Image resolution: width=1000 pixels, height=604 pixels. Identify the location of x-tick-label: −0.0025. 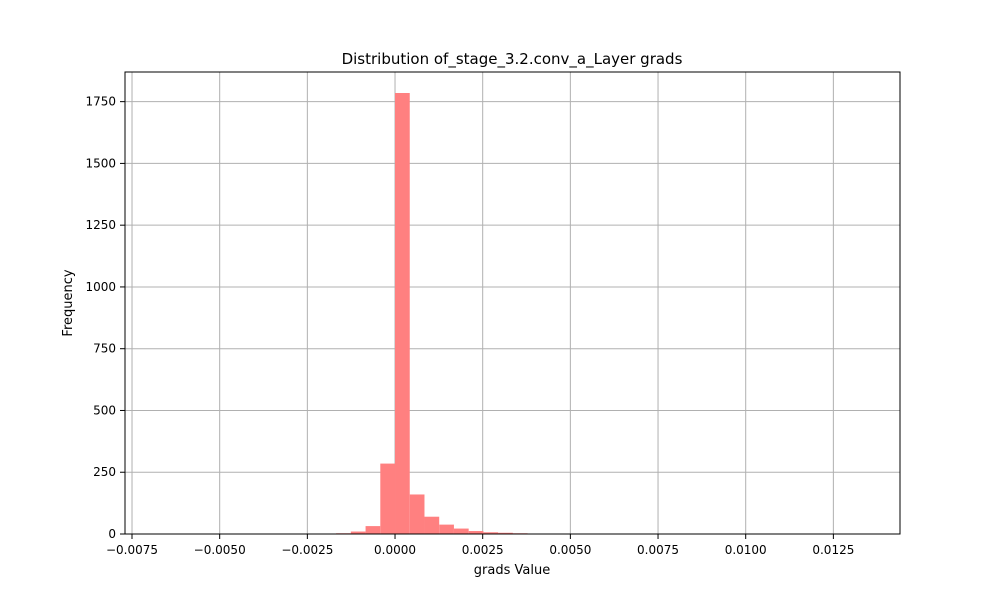
(307, 550).